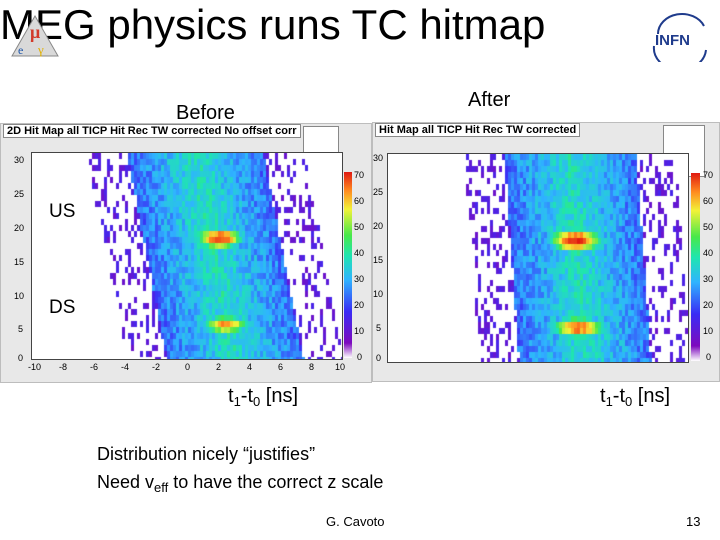 The width and height of the screenshot is (720, 540). What do you see at coordinates (273, 24) in the screenshot?
I see `slide-title: MEG physics runs TC hitmap` at bounding box center [273, 24].